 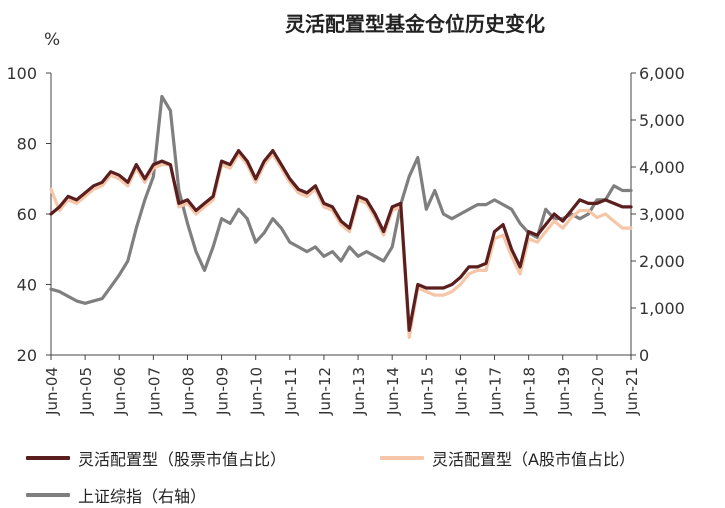 What do you see at coordinates (393, 391) in the screenshot?
I see `x-tick-label: Jun-14` at bounding box center [393, 391].